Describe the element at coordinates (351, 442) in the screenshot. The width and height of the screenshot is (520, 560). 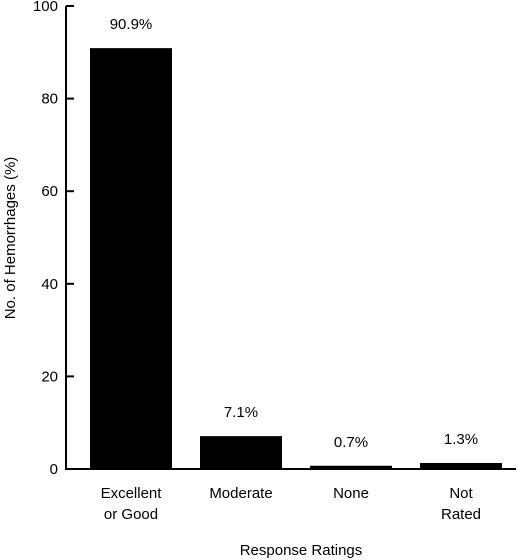
I see `data-label: 0.7%` at that location.